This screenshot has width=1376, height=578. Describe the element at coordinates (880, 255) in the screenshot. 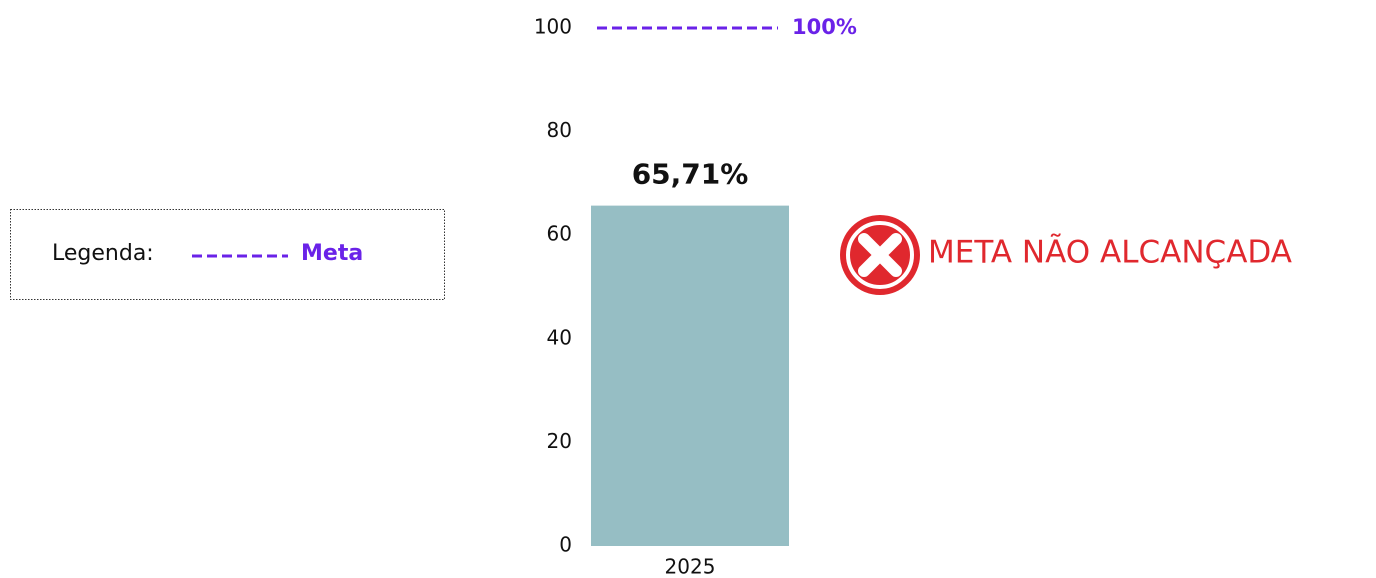

I see `fail-icon` at that location.